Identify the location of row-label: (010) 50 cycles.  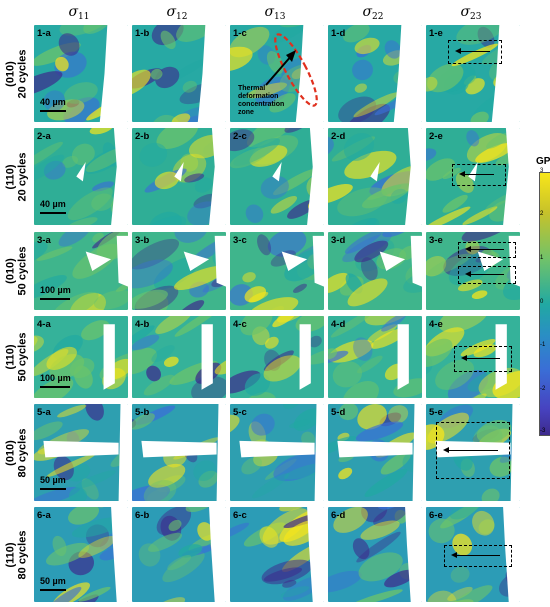
(16, 271).